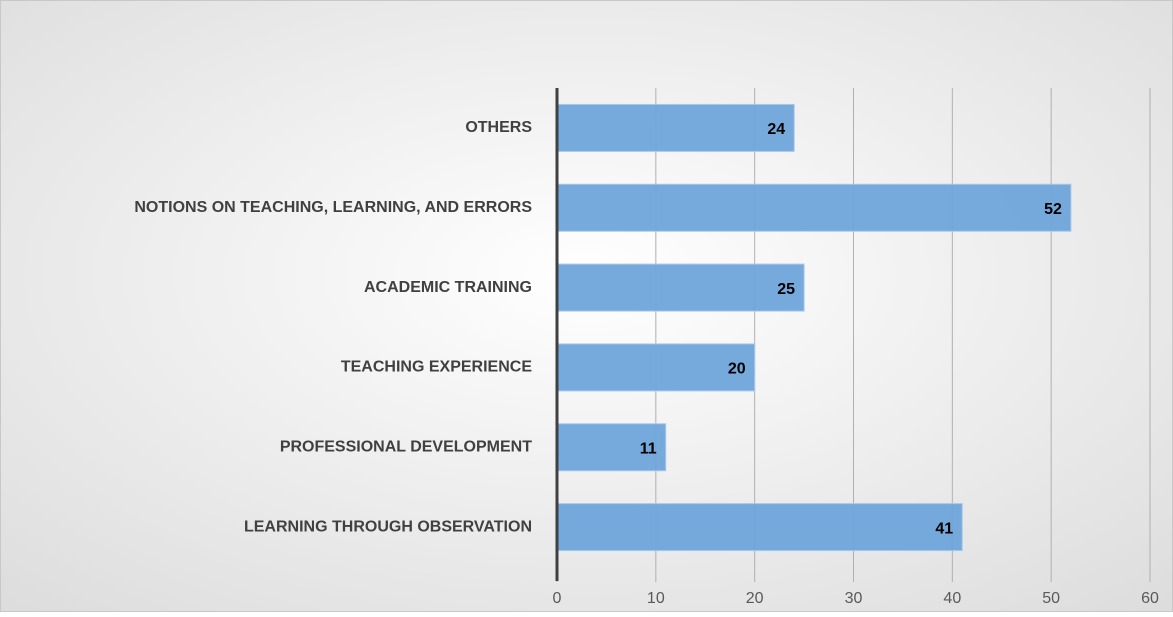 Image resolution: width=1173 pixels, height=617 pixels. What do you see at coordinates (737, 369) in the screenshot?
I see `data-label: 20` at bounding box center [737, 369].